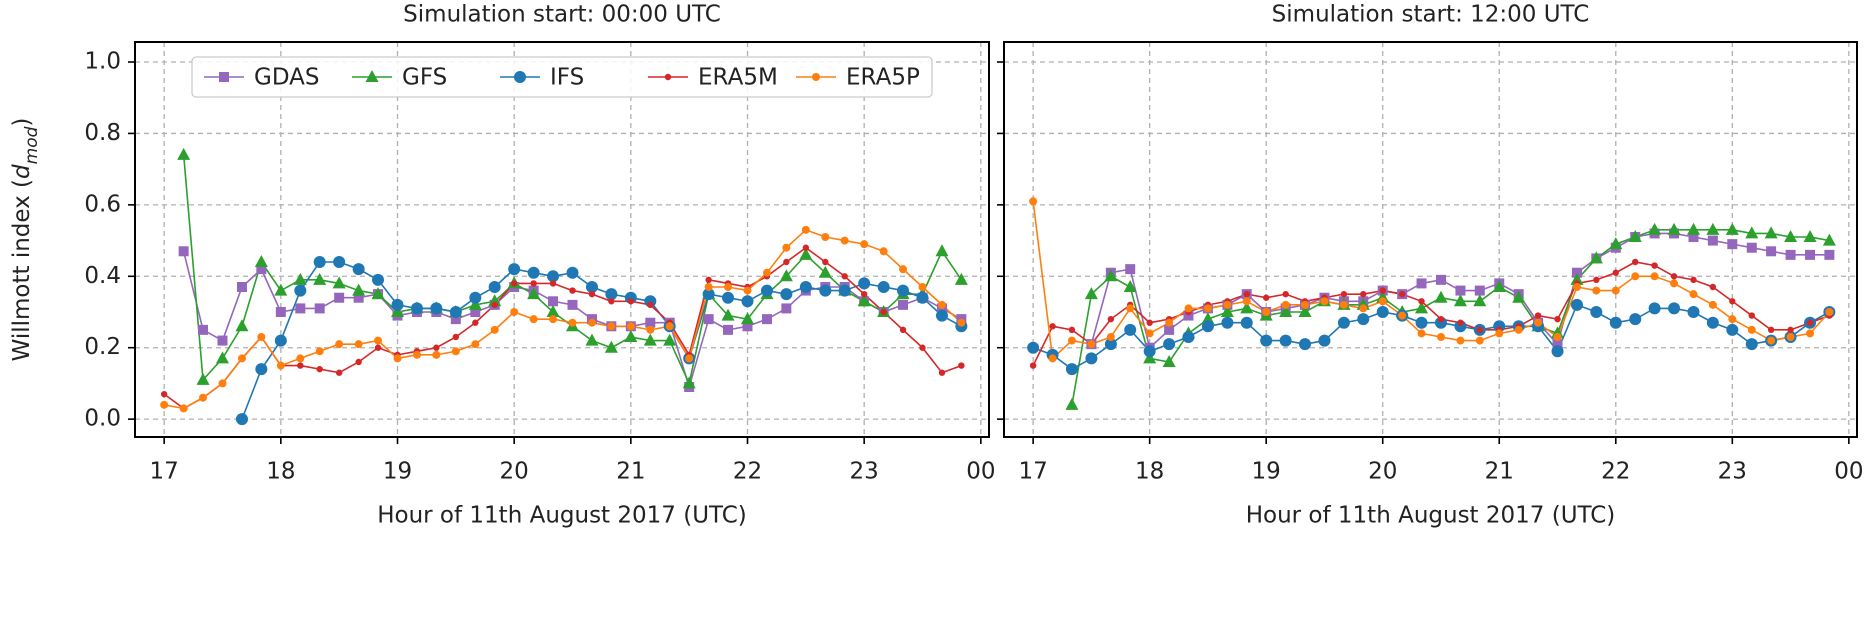  Describe the element at coordinates (562, 328) in the screenshot. I see `series-line` at that location.